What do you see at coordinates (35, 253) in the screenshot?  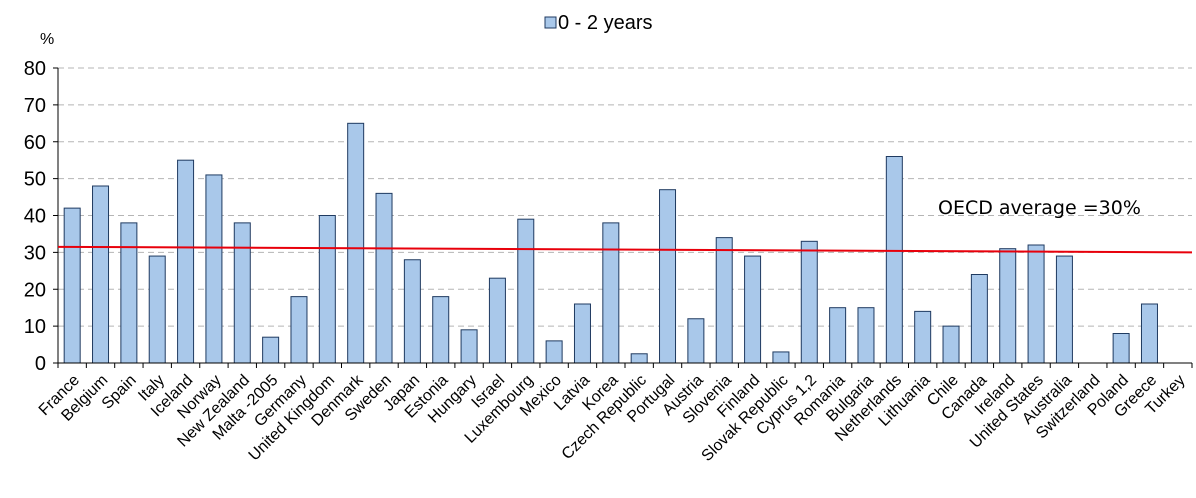 I see `y-tick-label: 30` at bounding box center [35, 253].